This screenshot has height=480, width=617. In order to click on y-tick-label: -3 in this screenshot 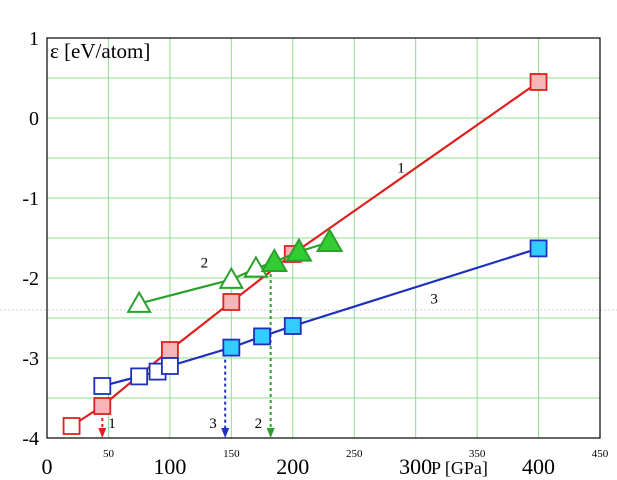, I will do `click(30, 359)`.